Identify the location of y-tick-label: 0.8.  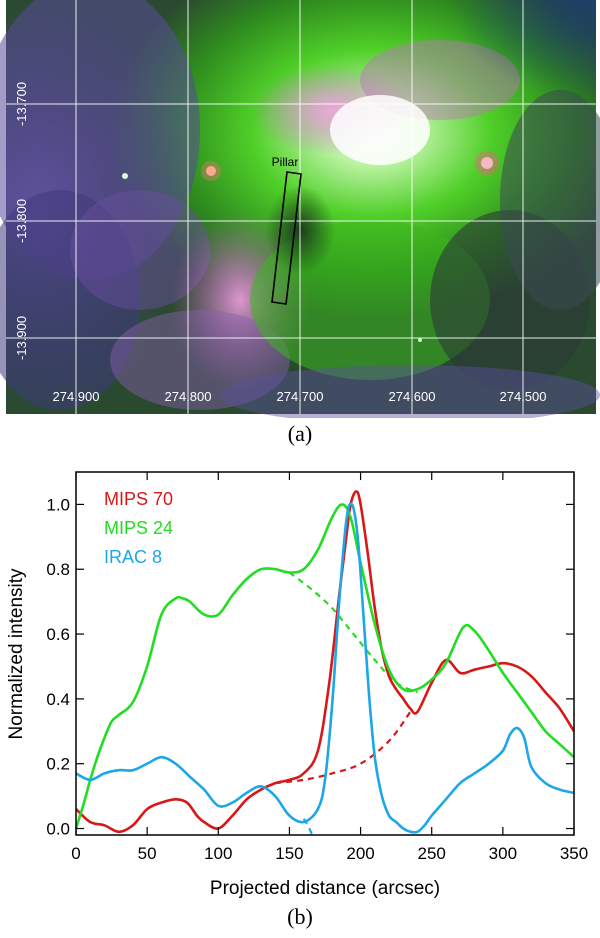
(58, 569).